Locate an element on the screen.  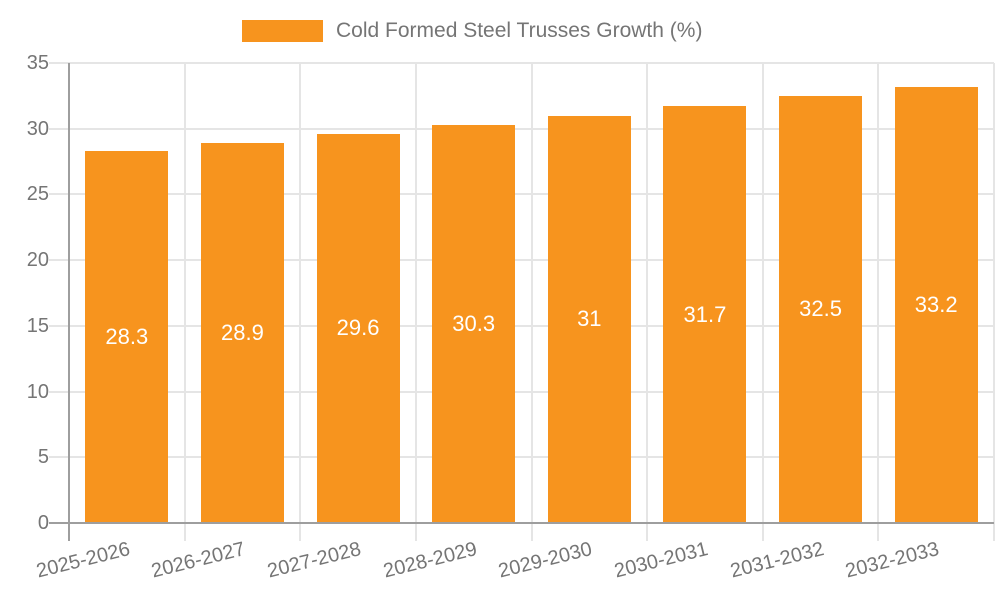
bar-value-label: 33.2 is located at coordinates (936, 304).